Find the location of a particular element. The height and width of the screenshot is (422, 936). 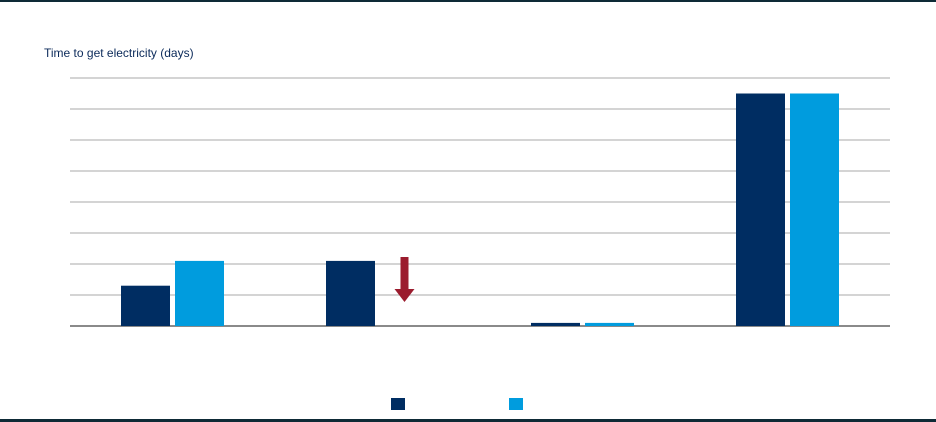

arrow-shaft is located at coordinates (404, 273).